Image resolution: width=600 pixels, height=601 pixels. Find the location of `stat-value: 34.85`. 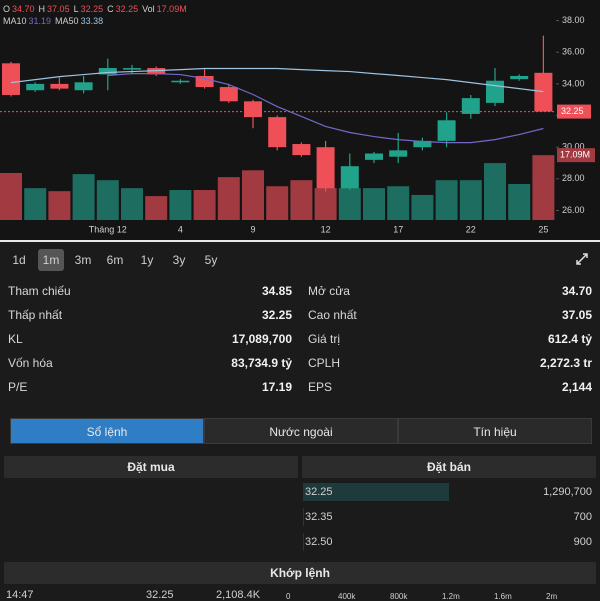

stat-value: 34.85 is located at coordinates (195, 291).